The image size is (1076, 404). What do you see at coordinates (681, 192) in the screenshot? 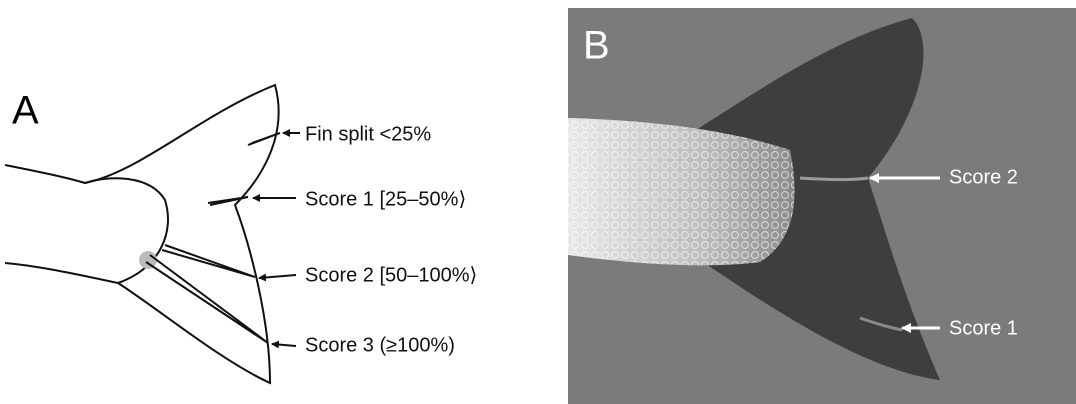
I see `scales` at bounding box center [681, 192].